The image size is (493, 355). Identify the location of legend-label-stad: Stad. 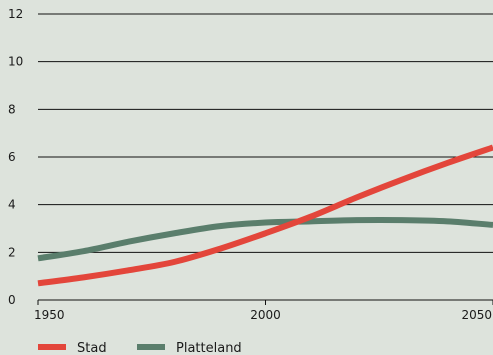
(92, 348).